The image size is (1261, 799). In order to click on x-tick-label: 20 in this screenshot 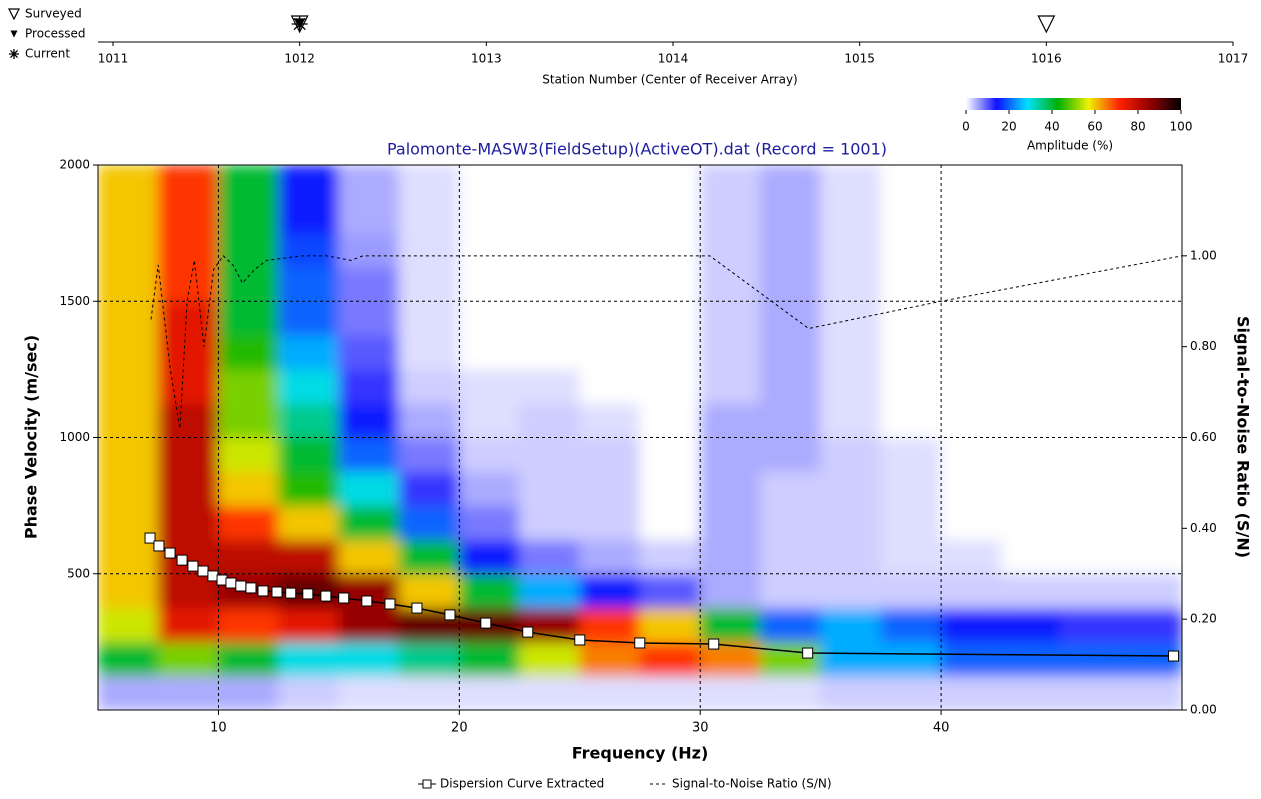, I will do `click(459, 728)`.